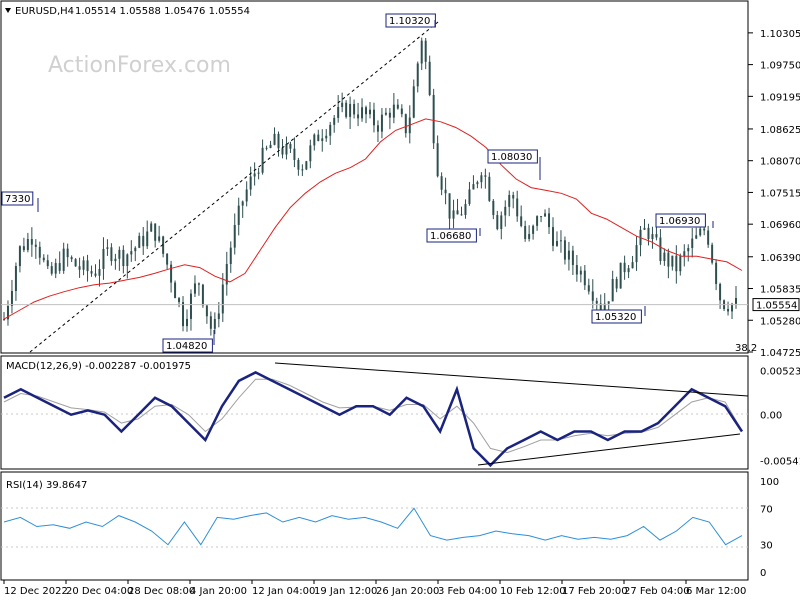 Image resolution: width=800 pixels, height=600 pixels. I want to click on fib-level-label: 38.2, so click(746, 348).